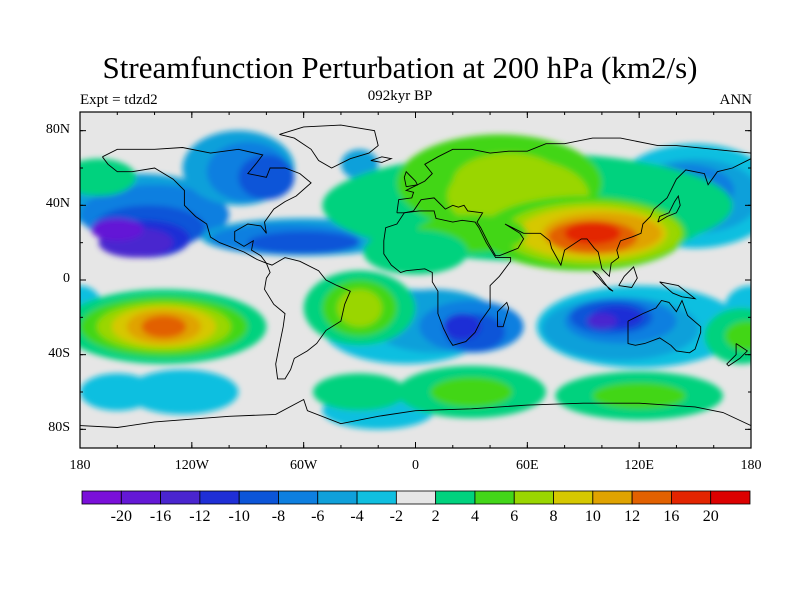 The height and width of the screenshot is (600, 800). I want to click on lon-tick-label: 120W, so click(191, 465).